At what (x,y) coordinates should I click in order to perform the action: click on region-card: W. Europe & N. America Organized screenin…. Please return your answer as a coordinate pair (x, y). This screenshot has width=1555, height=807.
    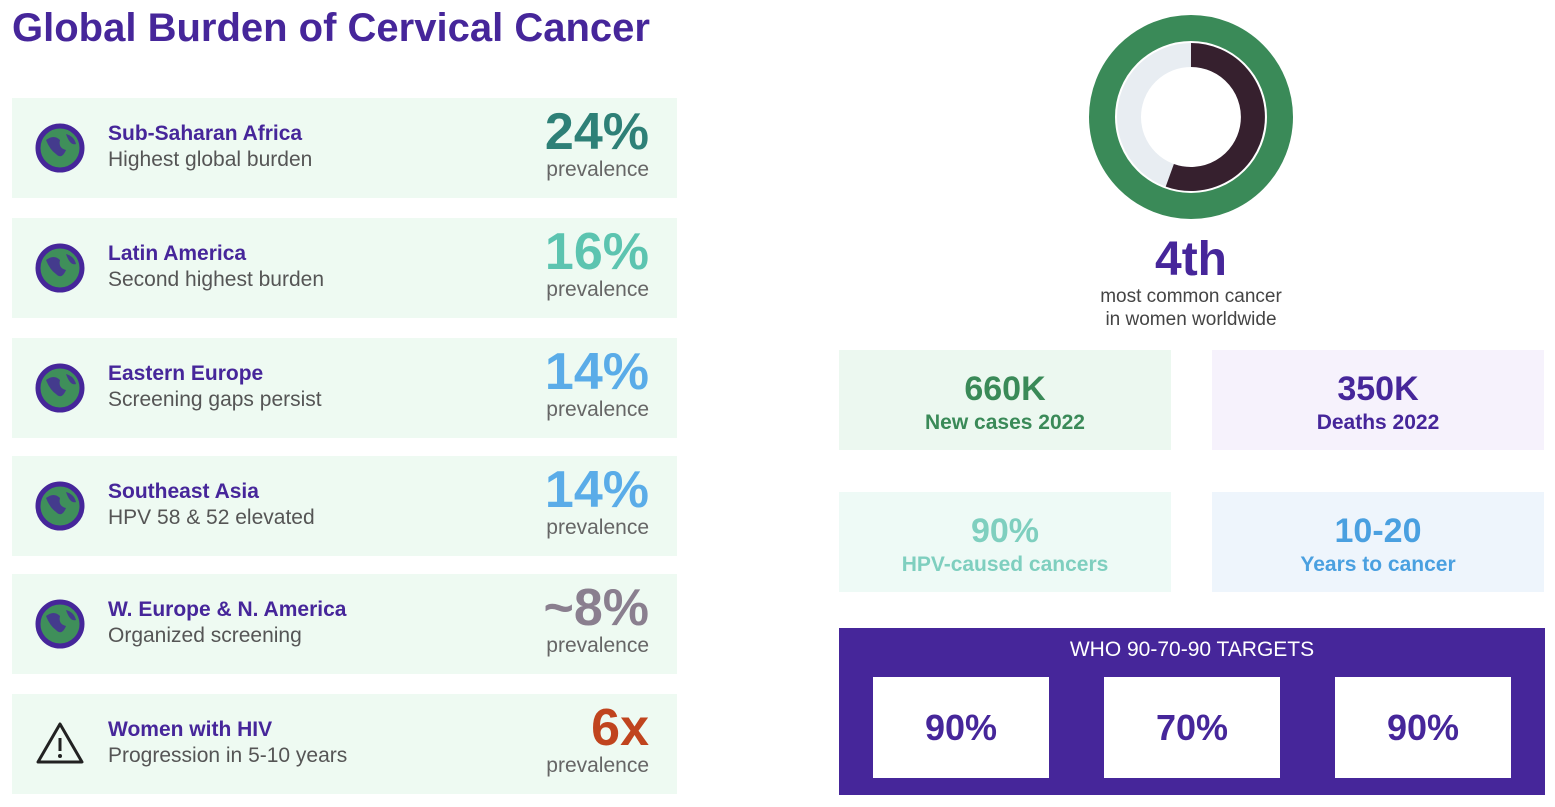
    Looking at the image, I should click on (344, 624).